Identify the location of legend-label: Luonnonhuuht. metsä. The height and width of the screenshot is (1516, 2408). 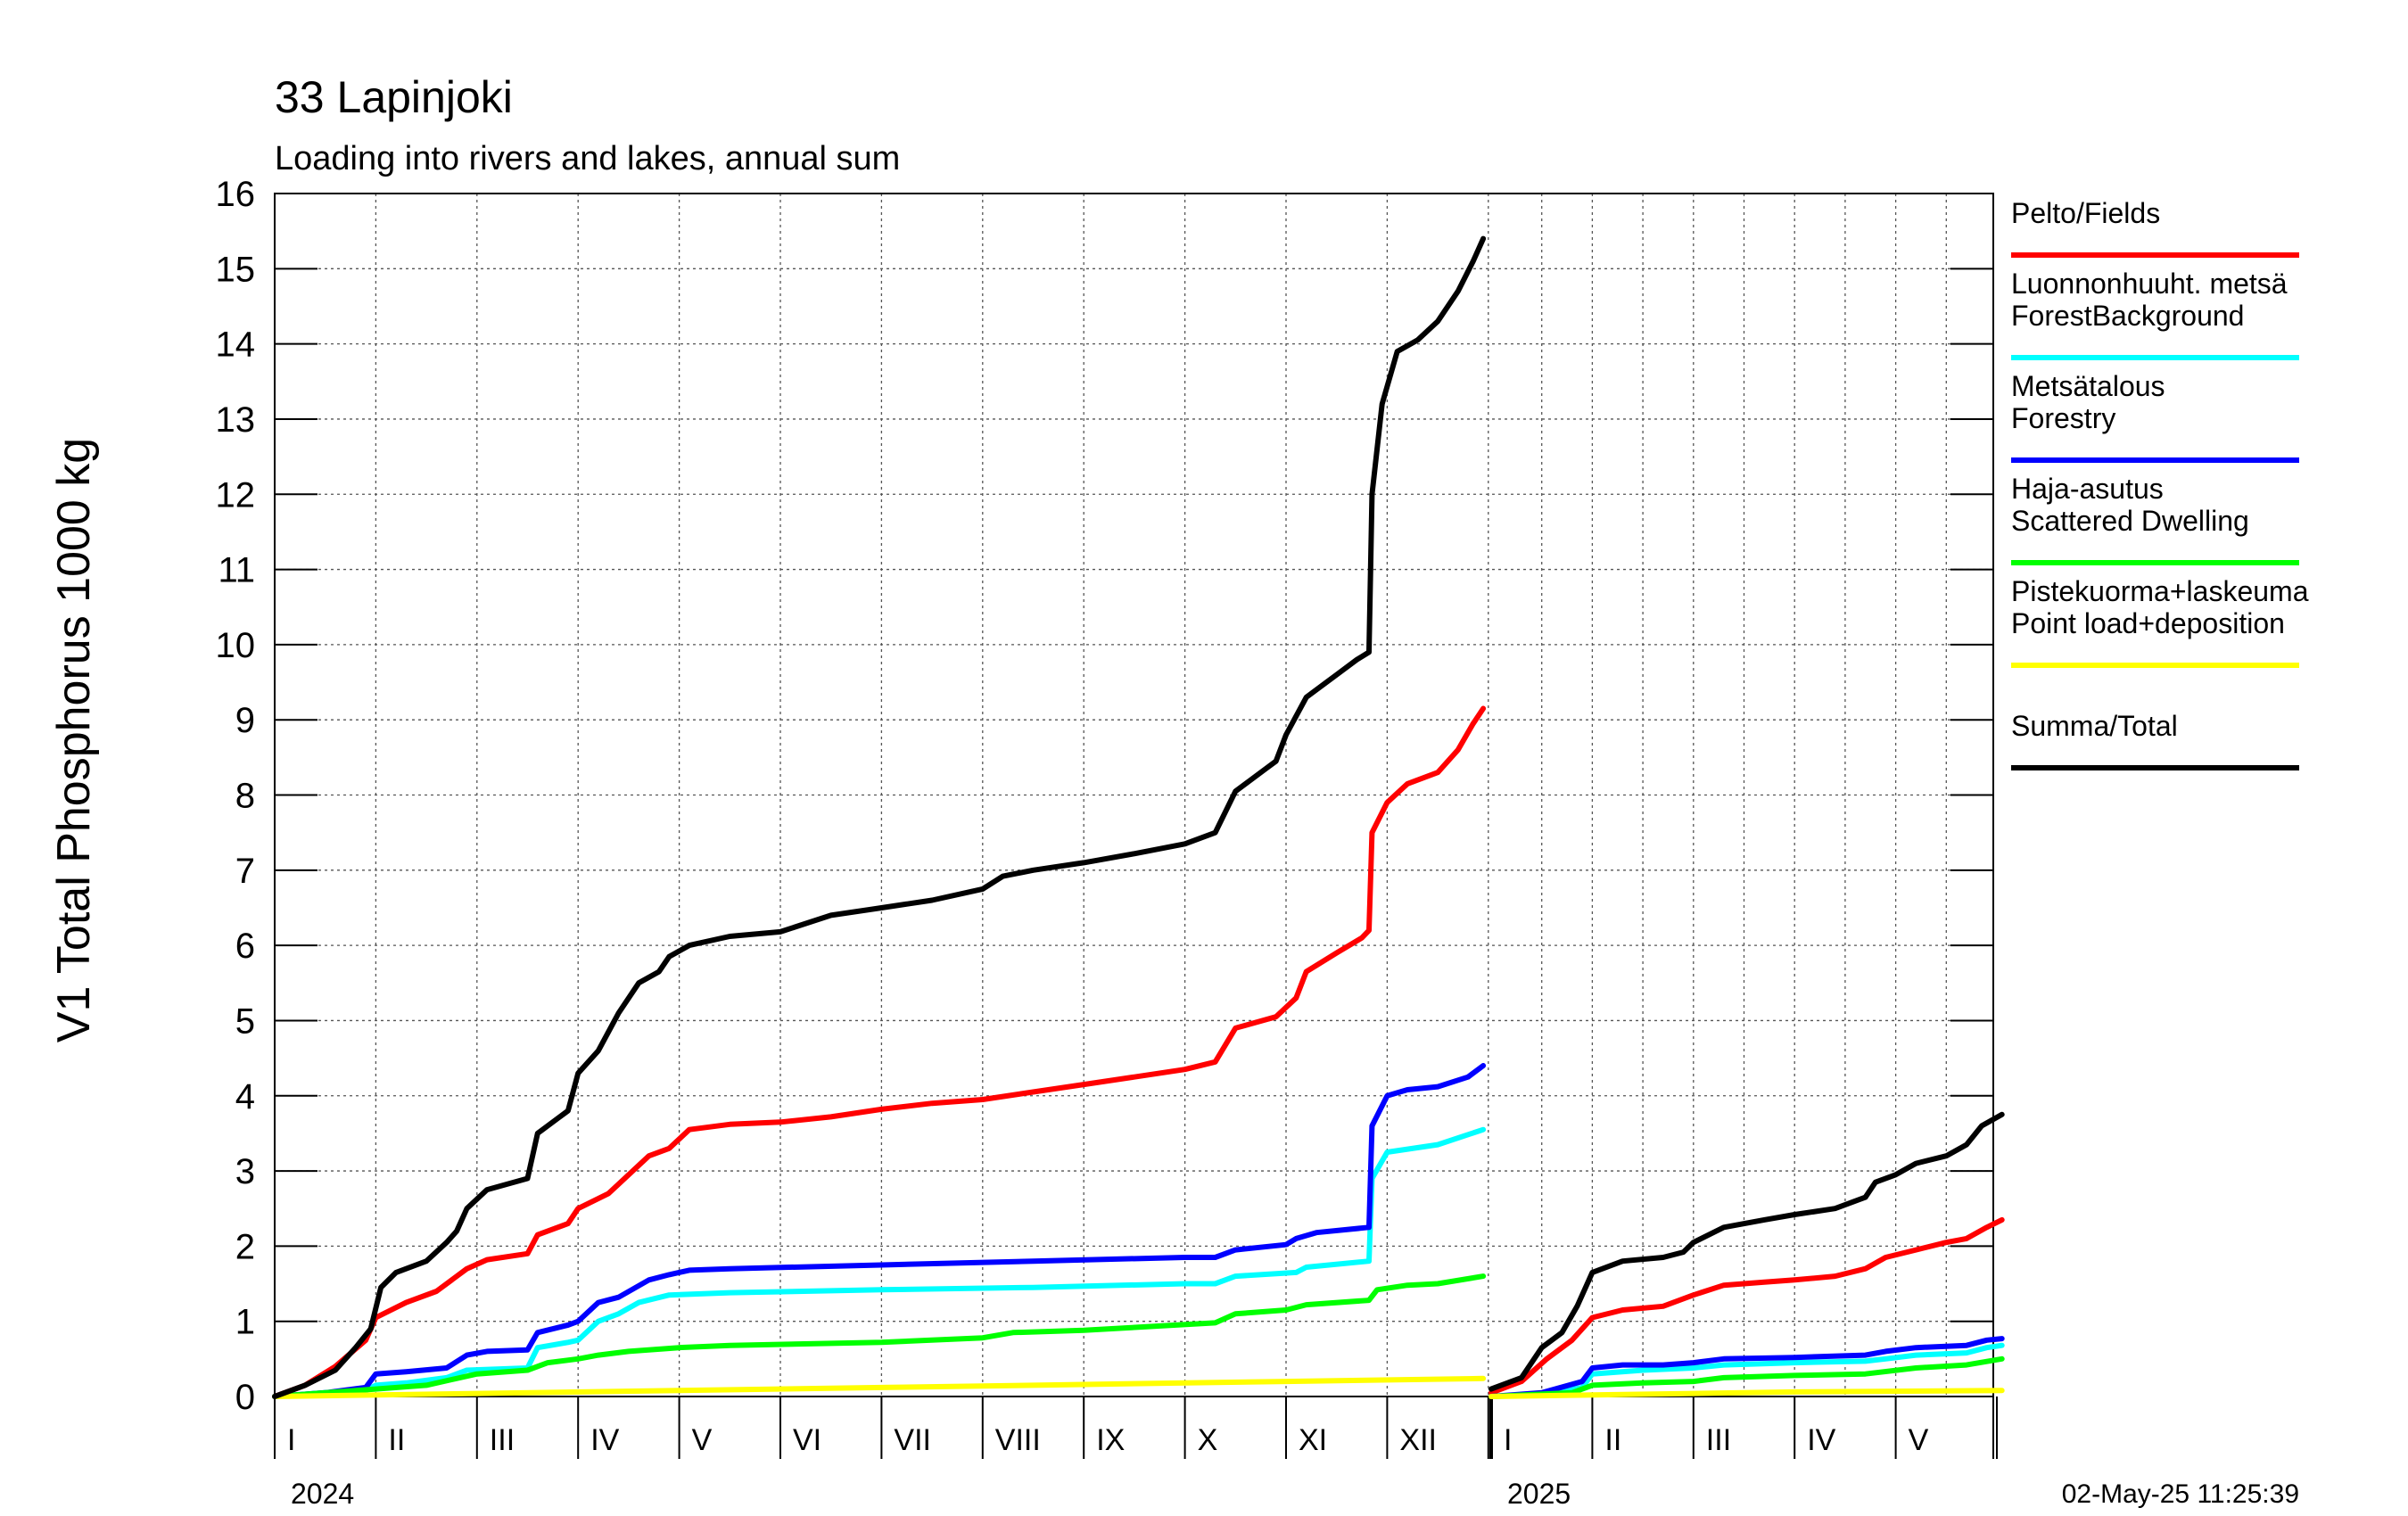
(2149, 284).